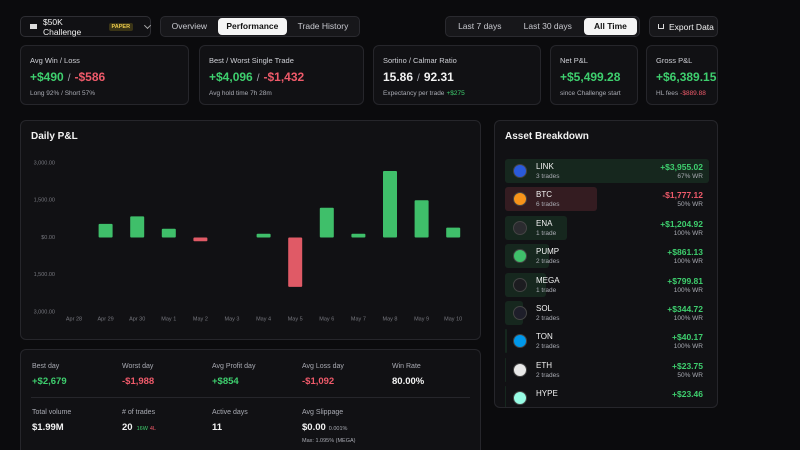 Image resolution: width=800 pixels, height=450 pixels. What do you see at coordinates (438, 77) in the screenshot?
I see `stat-main2: 92.31` at bounding box center [438, 77].